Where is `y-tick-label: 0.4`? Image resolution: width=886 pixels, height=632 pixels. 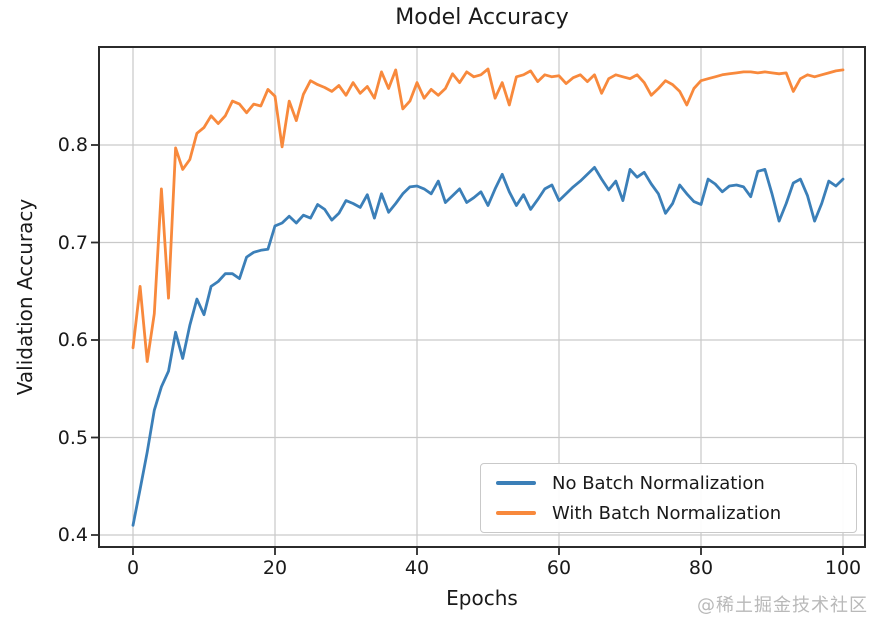 y-tick-label: 0.4 is located at coordinates (72, 535).